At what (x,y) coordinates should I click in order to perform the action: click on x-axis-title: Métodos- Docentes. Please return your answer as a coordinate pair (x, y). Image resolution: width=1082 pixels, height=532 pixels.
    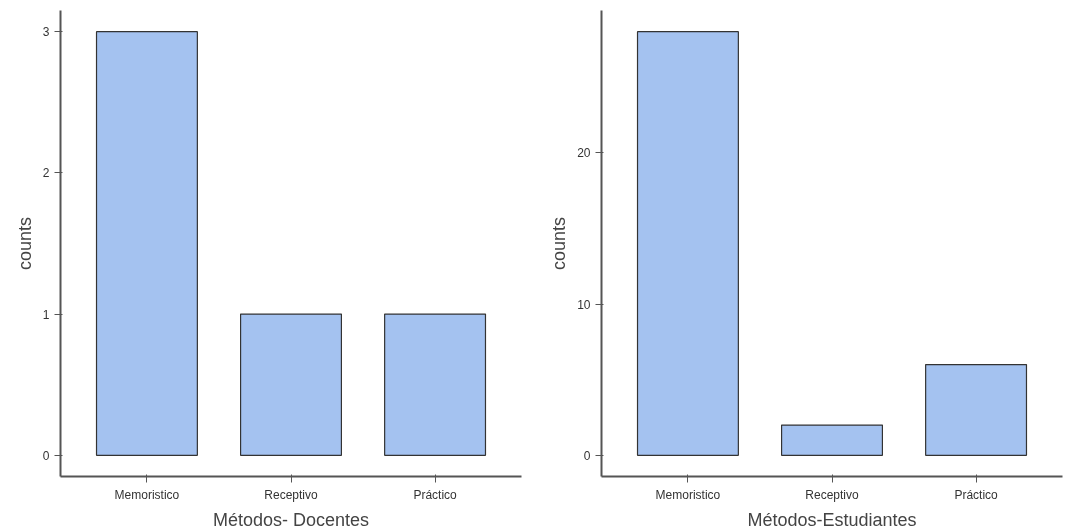
    Looking at the image, I should click on (291, 519).